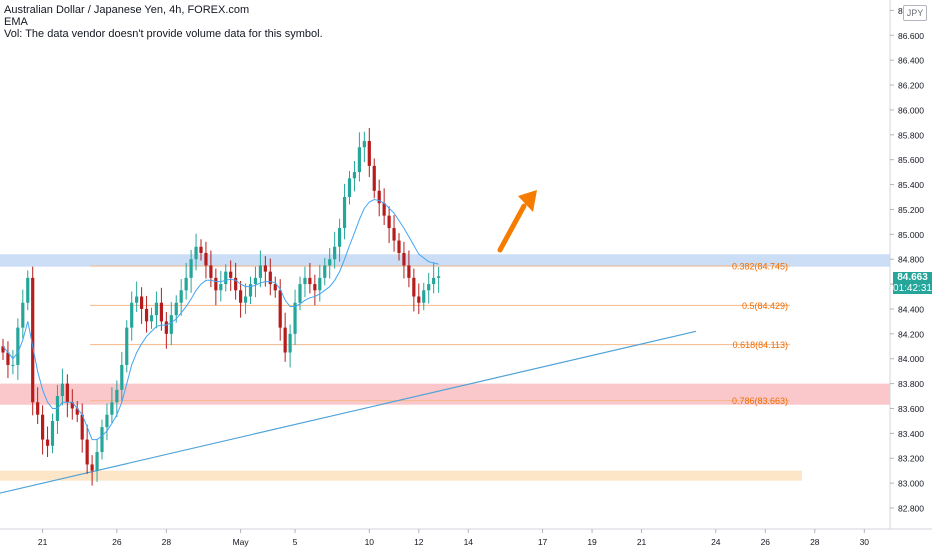  I want to click on fib-label: 0.618(84.113), so click(760, 345).